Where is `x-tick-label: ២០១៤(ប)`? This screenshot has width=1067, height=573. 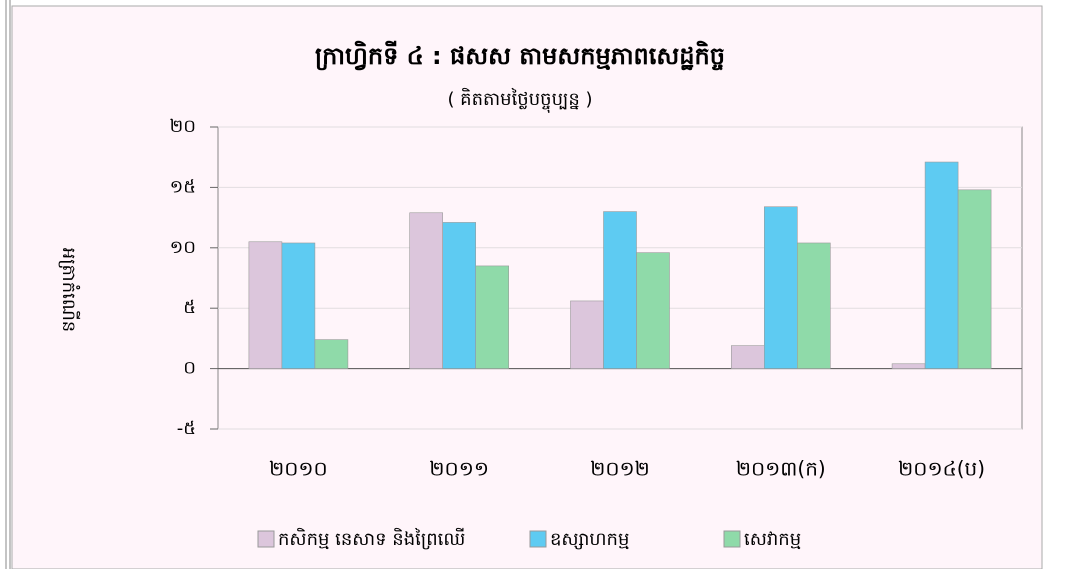
x-tick-label: ២០១៤(ប) is located at coordinates (941, 469).